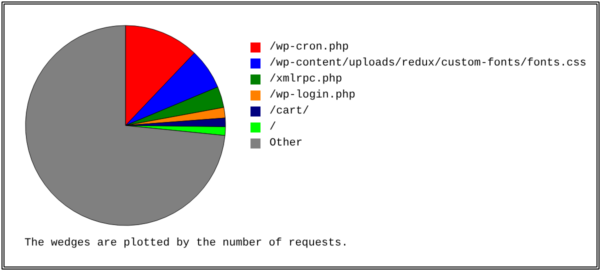  I want to click on legend-label: /cart/, so click(290, 112).